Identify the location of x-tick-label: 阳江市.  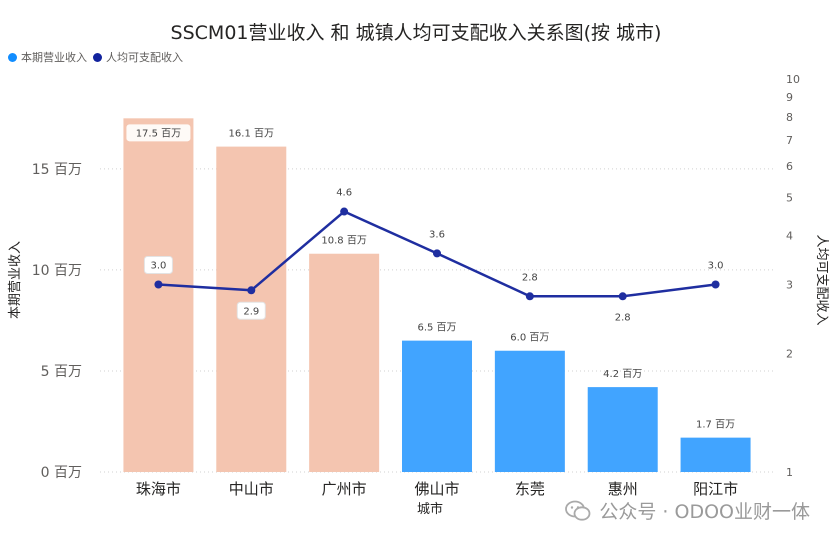
(715, 489).